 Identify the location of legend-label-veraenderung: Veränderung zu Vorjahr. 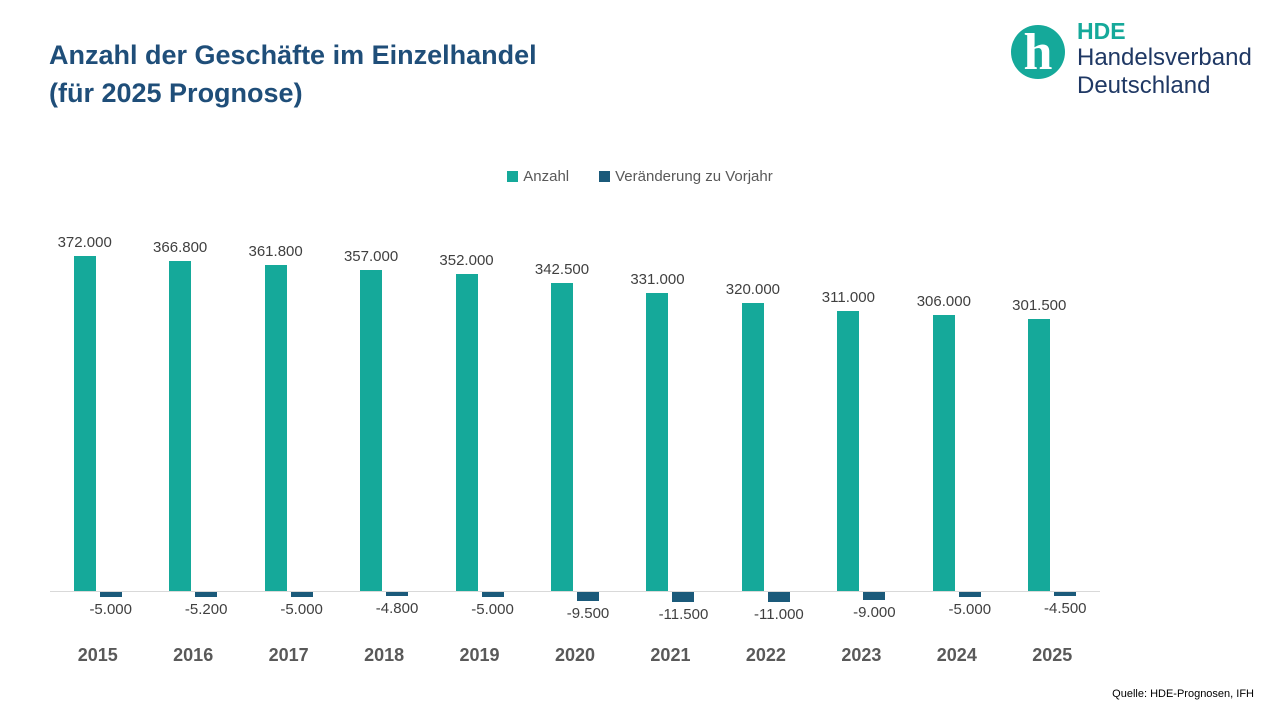
(694, 176).